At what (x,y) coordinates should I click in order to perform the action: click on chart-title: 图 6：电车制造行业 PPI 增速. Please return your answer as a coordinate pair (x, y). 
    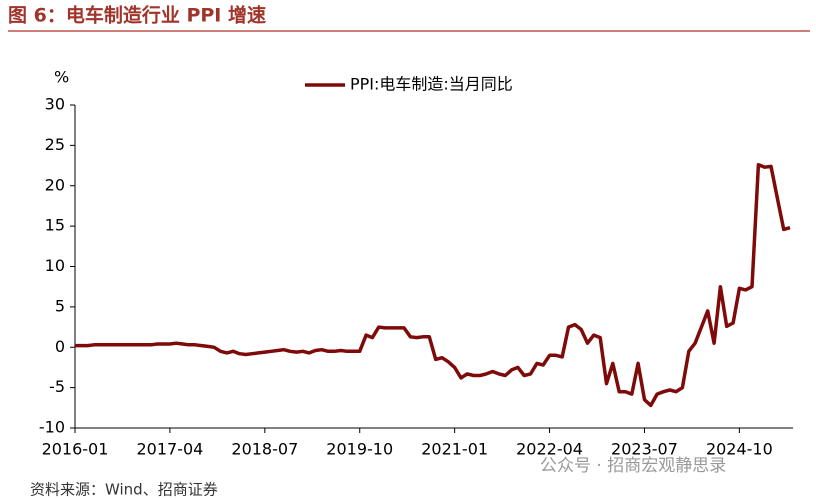
    Looking at the image, I should click on (137, 15).